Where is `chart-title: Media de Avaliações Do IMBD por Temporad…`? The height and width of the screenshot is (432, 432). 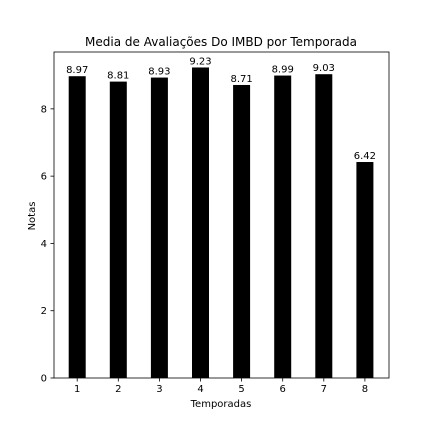
chart-title: Media de Avaliações Do IMBD por Temporad… is located at coordinates (221, 42).